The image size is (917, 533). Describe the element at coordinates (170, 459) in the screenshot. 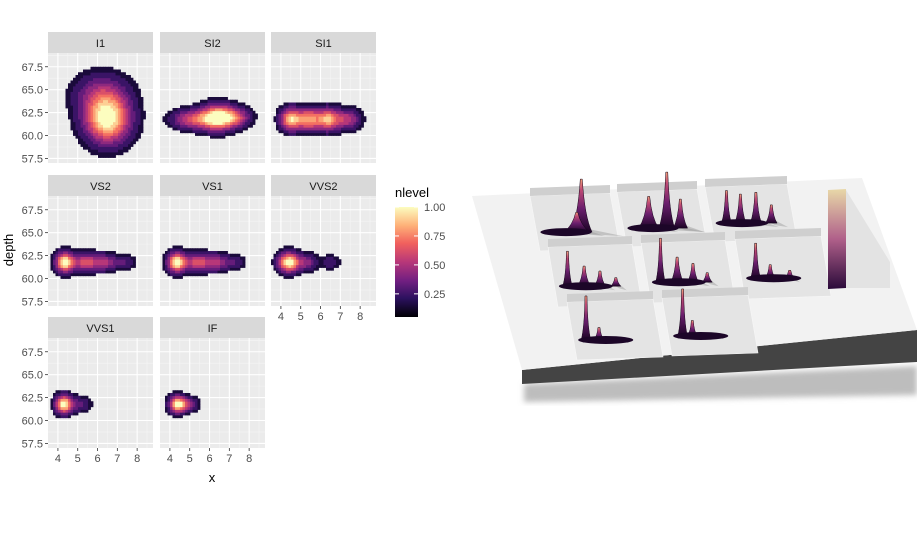

I see `x-tick-label: 4` at that location.